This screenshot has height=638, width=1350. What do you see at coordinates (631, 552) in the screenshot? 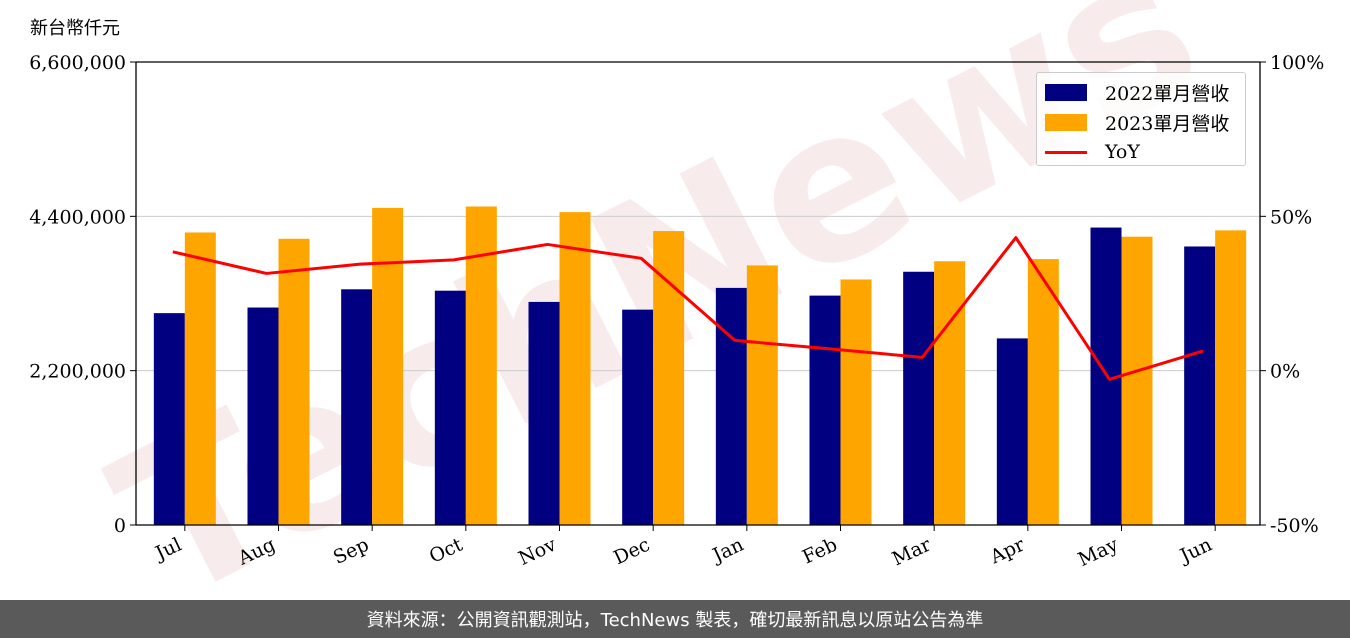
I see `x-tick-label: Dec` at bounding box center [631, 552].